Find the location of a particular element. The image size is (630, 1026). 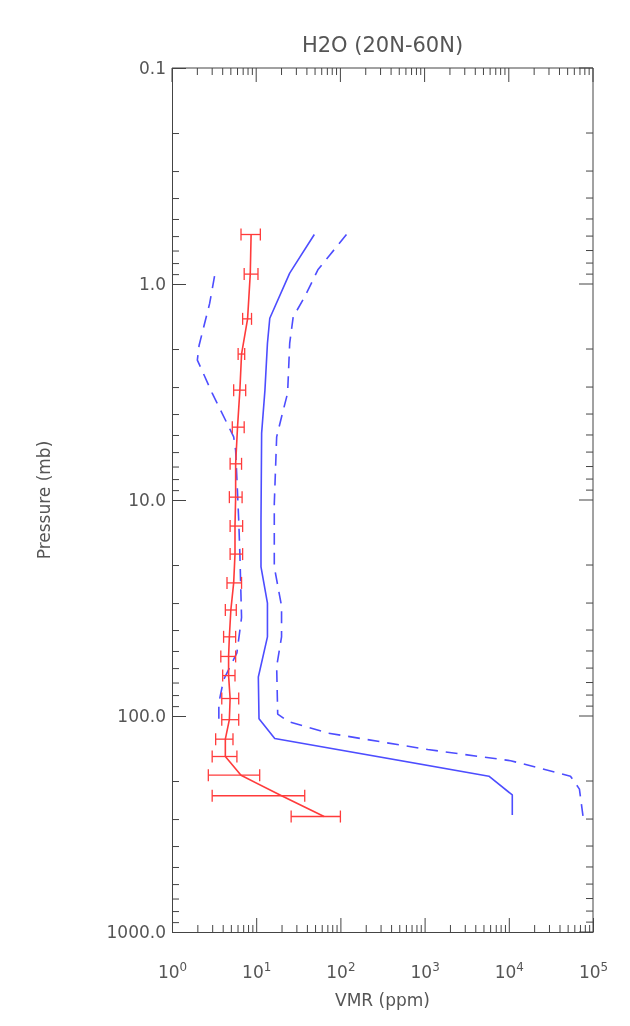

x-tick-label: 10$^{4}$ is located at coordinates (509, 971).